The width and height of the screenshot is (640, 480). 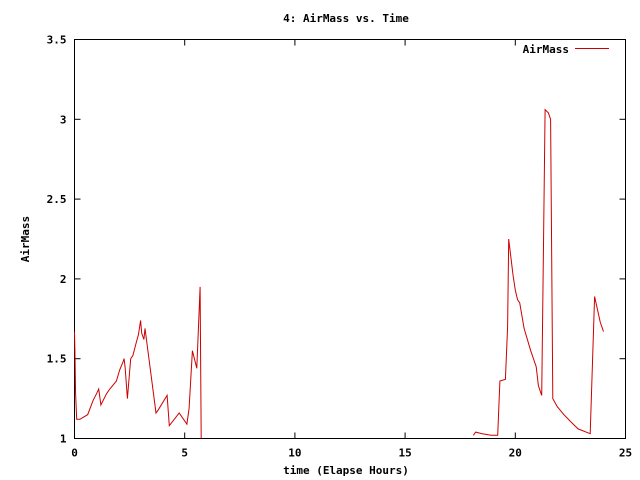 What do you see at coordinates (546, 49) in the screenshot?
I see `legend-label: AirMass` at bounding box center [546, 49].